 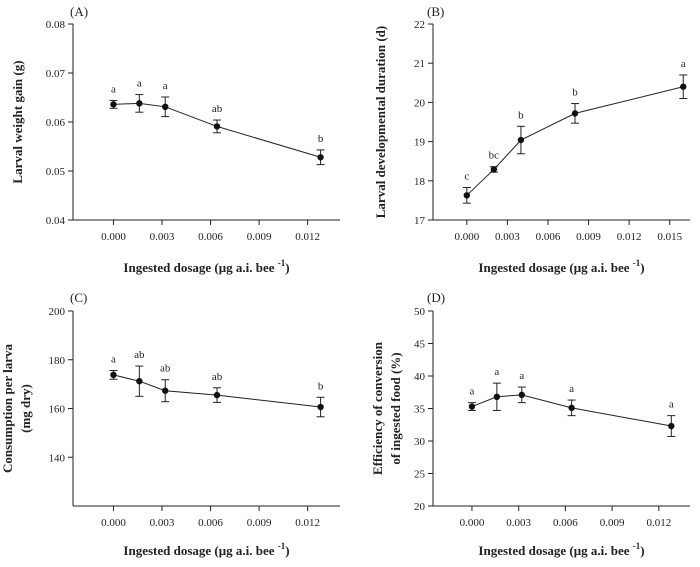 I want to click on y-axis-title: Larval developmental duration (d), so click(x=380, y=122).